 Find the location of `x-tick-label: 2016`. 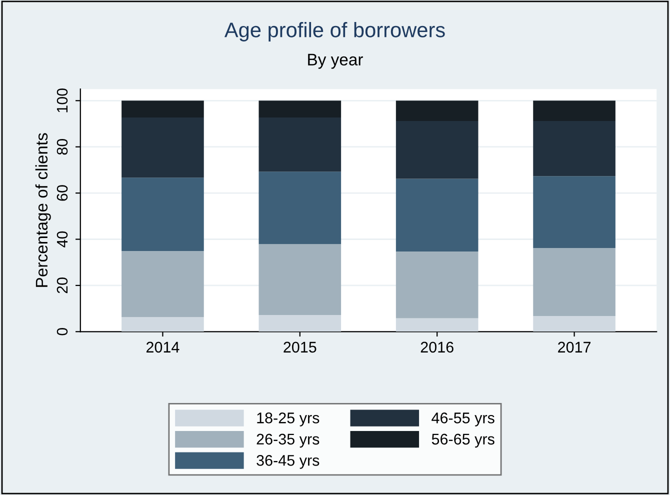

x-tick-label: 2016 is located at coordinates (437, 347).